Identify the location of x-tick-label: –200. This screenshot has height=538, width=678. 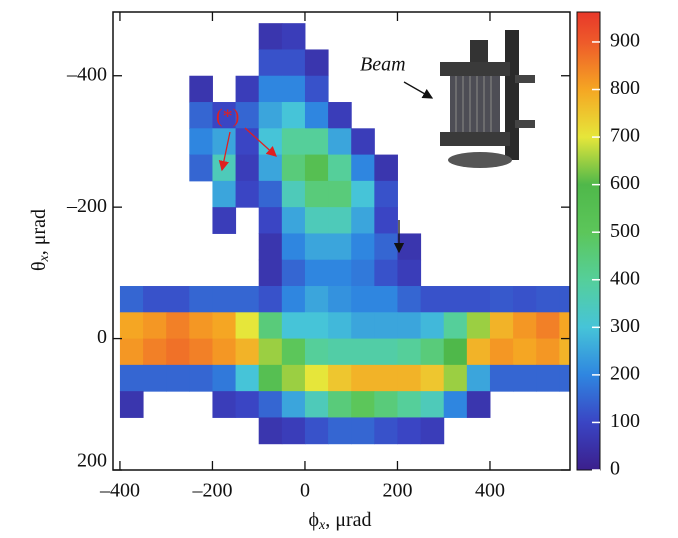
(211, 491).